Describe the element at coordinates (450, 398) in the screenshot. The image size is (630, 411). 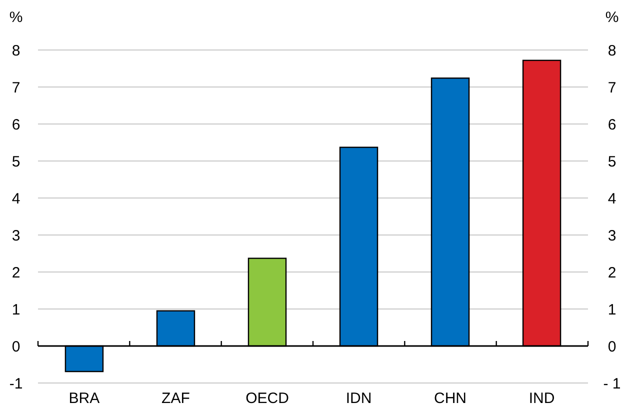
I see `x-tick-label: CHN` at that location.